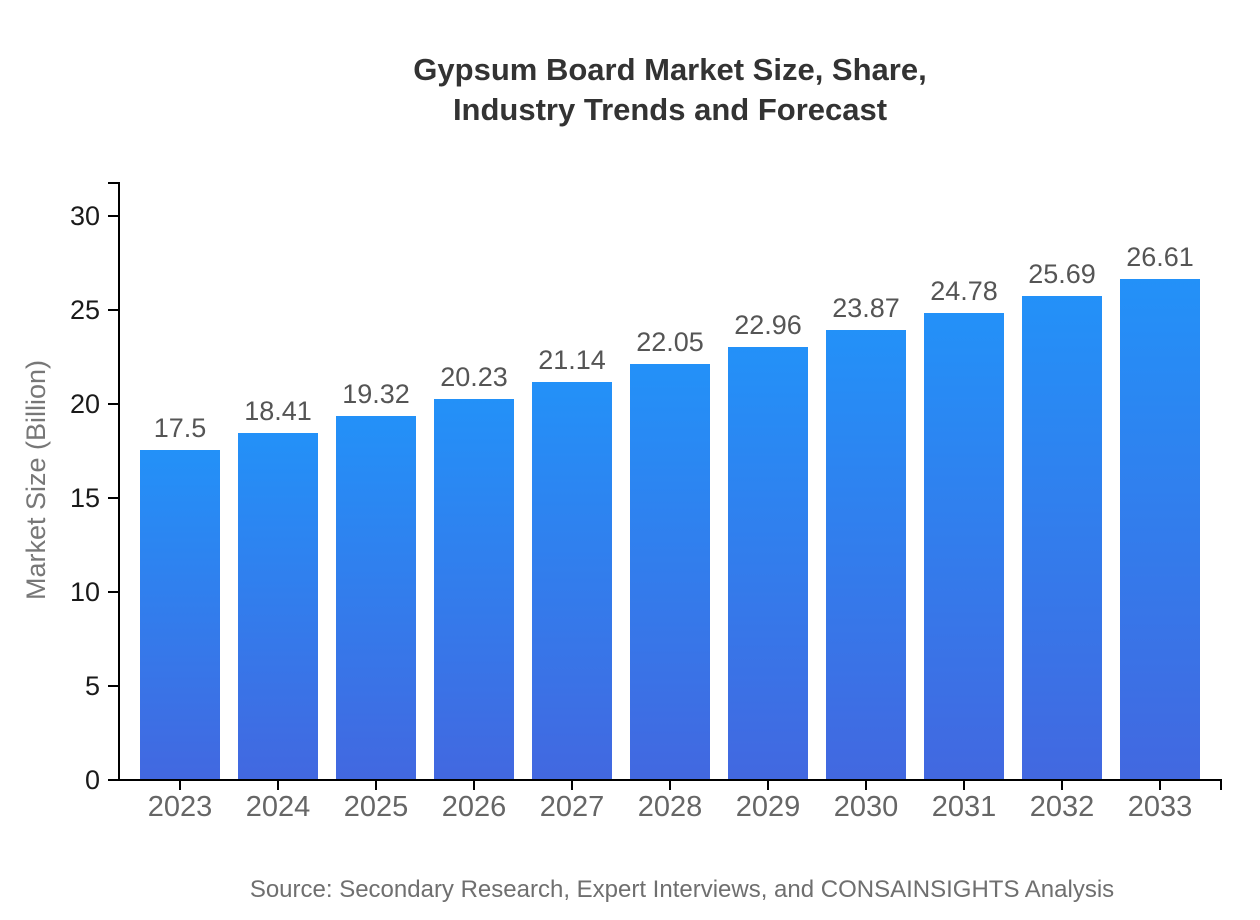  Describe the element at coordinates (1160, 257) in the screenshot. I see `bar-value-label: 26.61` at that location.